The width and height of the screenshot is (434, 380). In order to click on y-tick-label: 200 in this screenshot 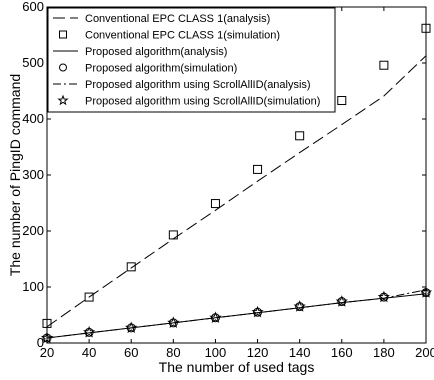, I will do `click(33, 230)`.